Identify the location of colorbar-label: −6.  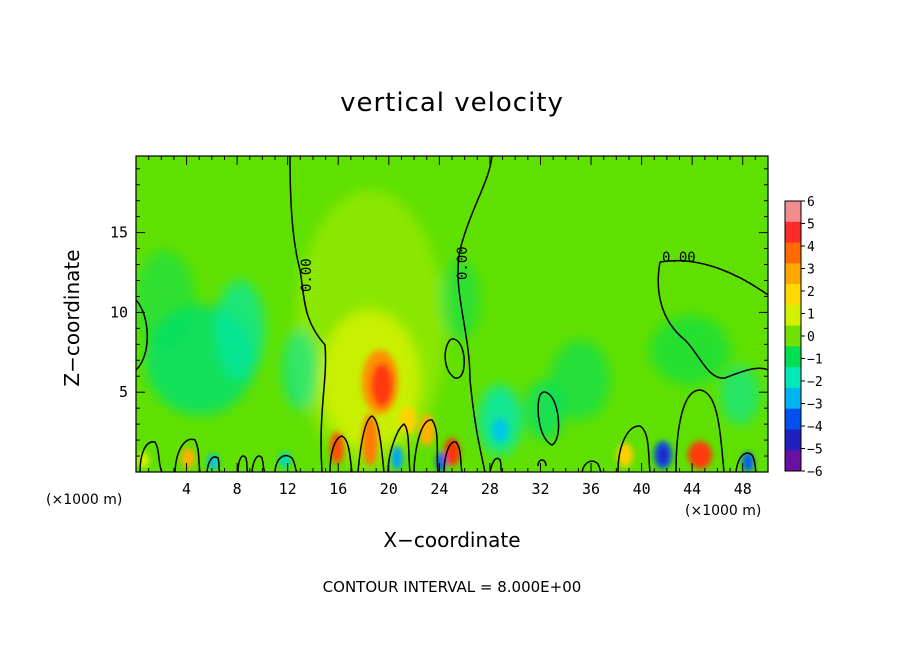
(815, 472).